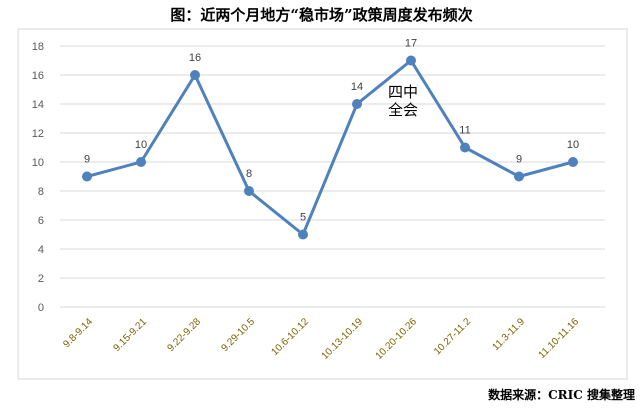 The image size is (643, 409). Describe the element at coordinates (403, 110) in the screenshot. I see `annotation-text: 全会` at that location.